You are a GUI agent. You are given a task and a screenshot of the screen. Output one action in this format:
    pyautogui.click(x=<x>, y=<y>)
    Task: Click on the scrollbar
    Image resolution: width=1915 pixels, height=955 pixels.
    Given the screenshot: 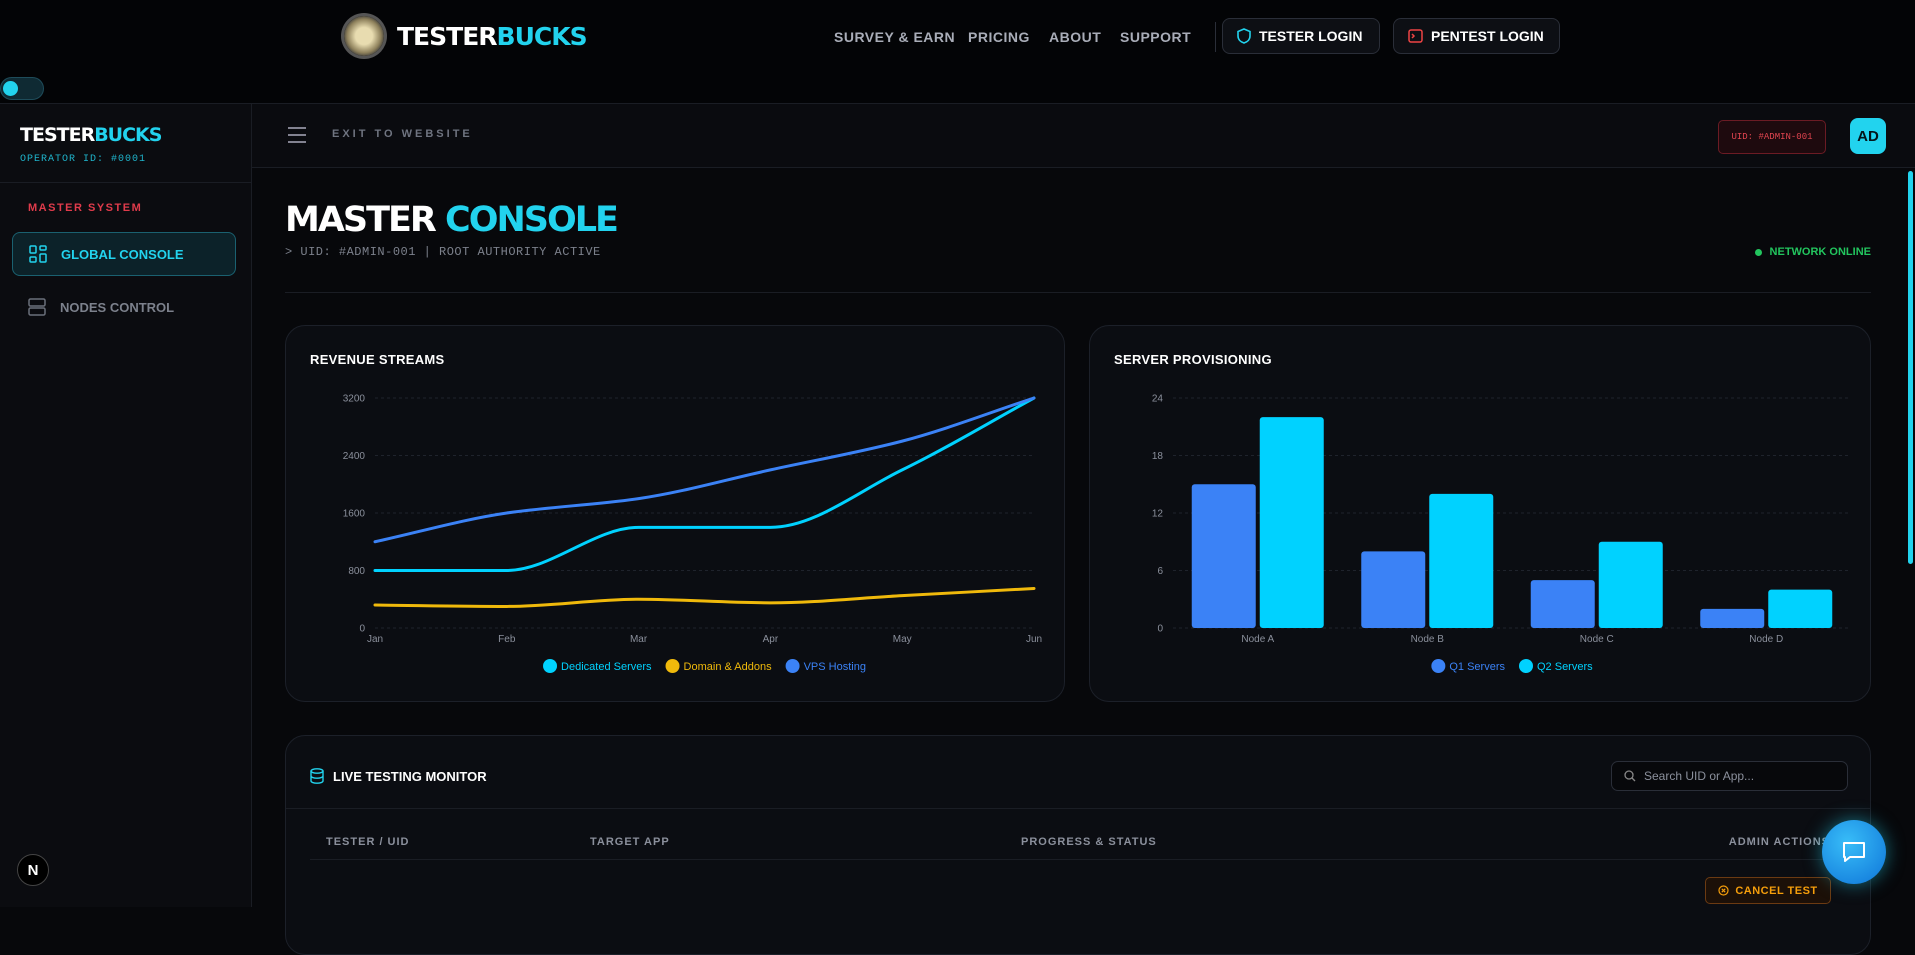 What is the action you would take?
    pyautogui.click(x=1910, y=367)
    